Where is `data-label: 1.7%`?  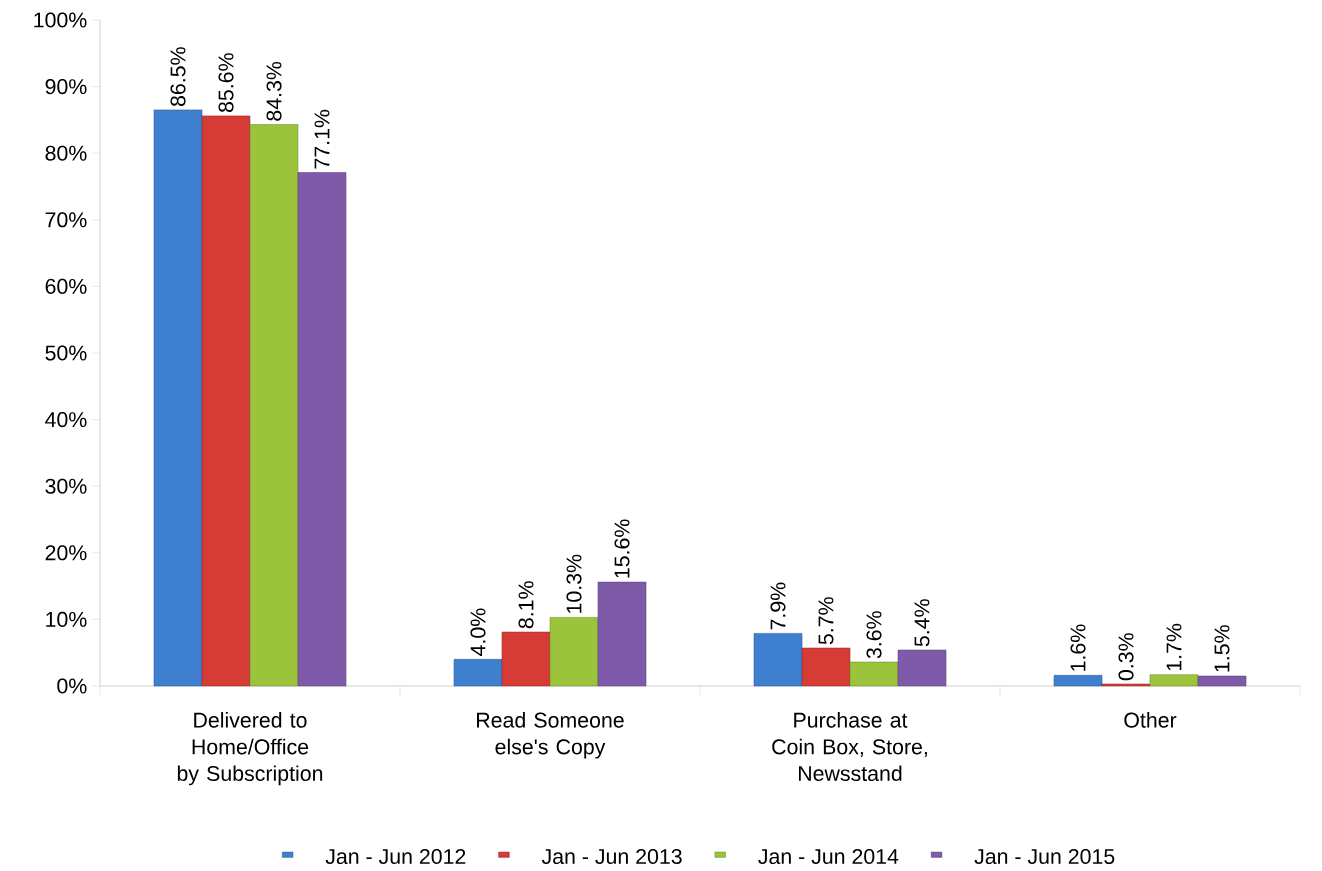 data-label: 1.7% is located at coordinates (1174, 647).